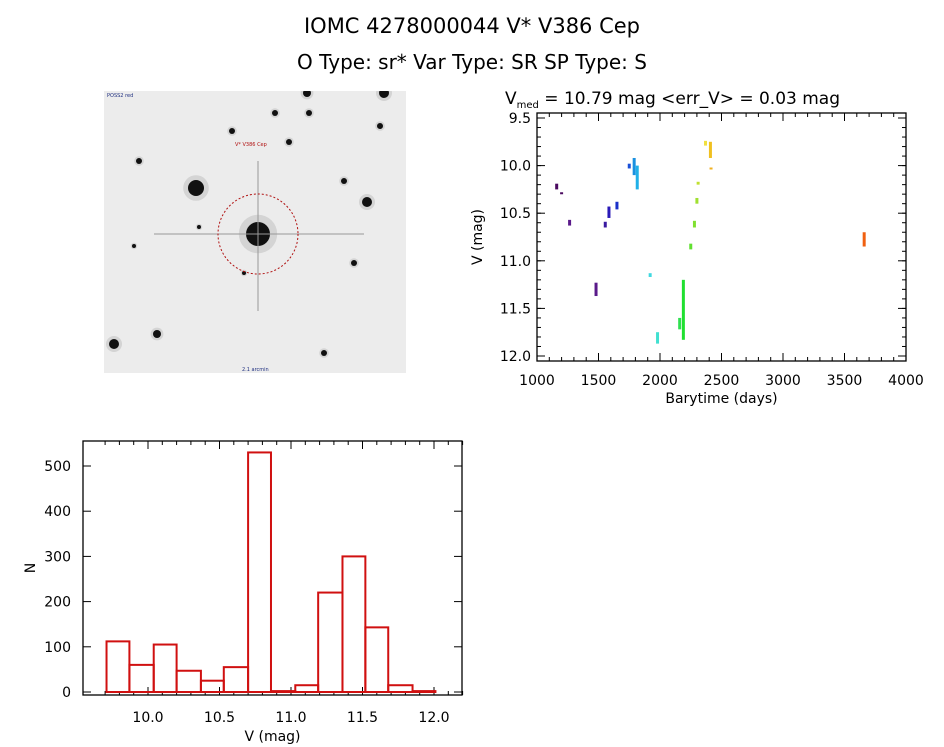 The image size is (944, 747). I want to click on x-tick-label: 10.0, so click(147, 718).